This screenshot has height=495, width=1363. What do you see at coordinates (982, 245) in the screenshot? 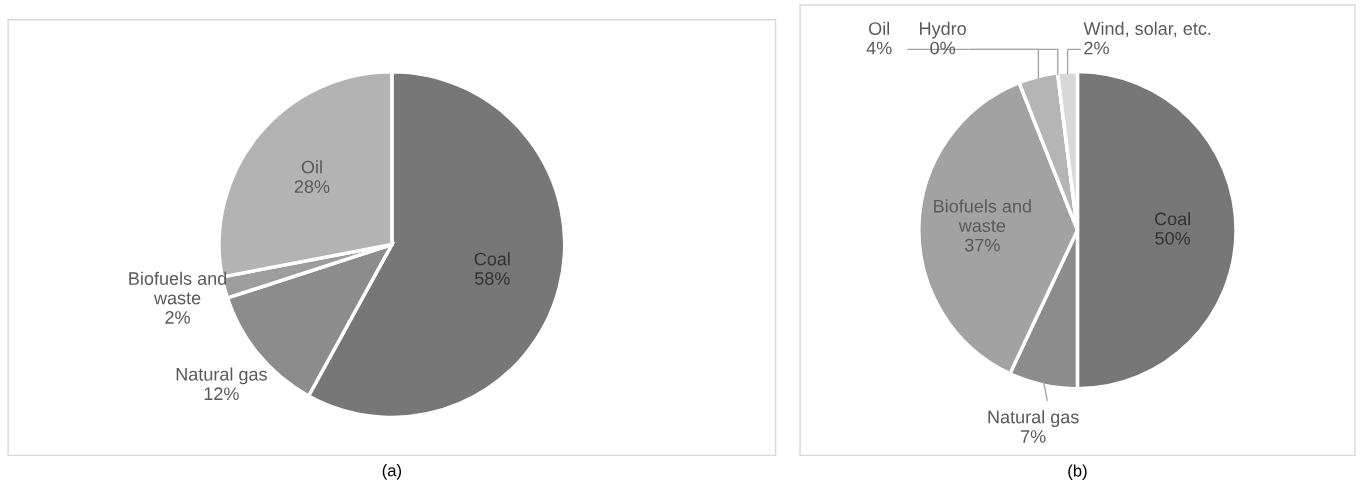
I see `data-label: 37%` at bounding box center [982, 245].